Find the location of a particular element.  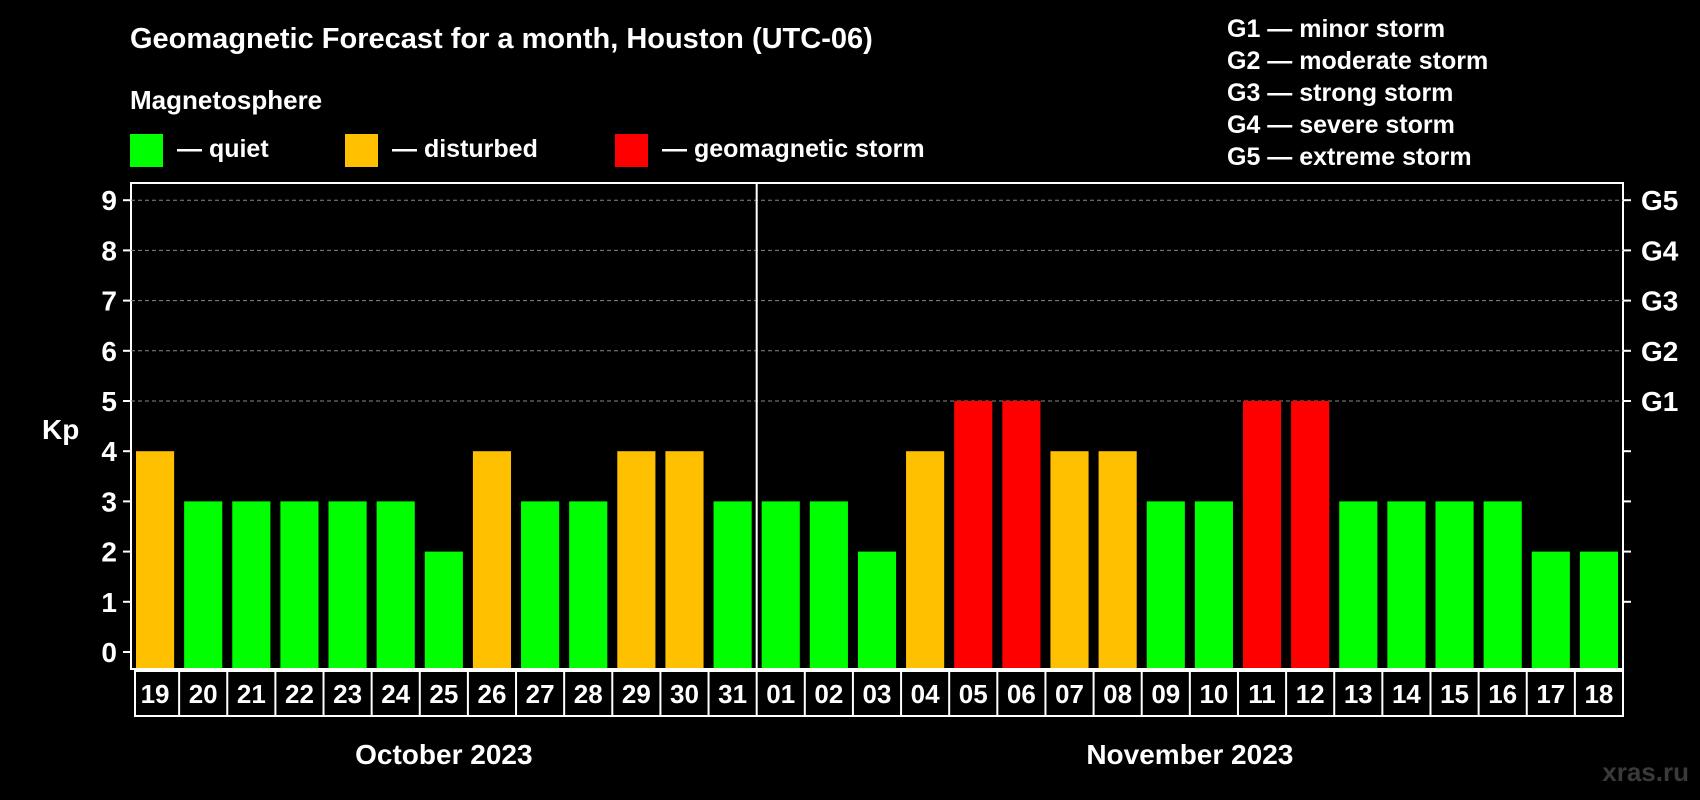

date-label-22: 22 is located at coordinates (299, 694).